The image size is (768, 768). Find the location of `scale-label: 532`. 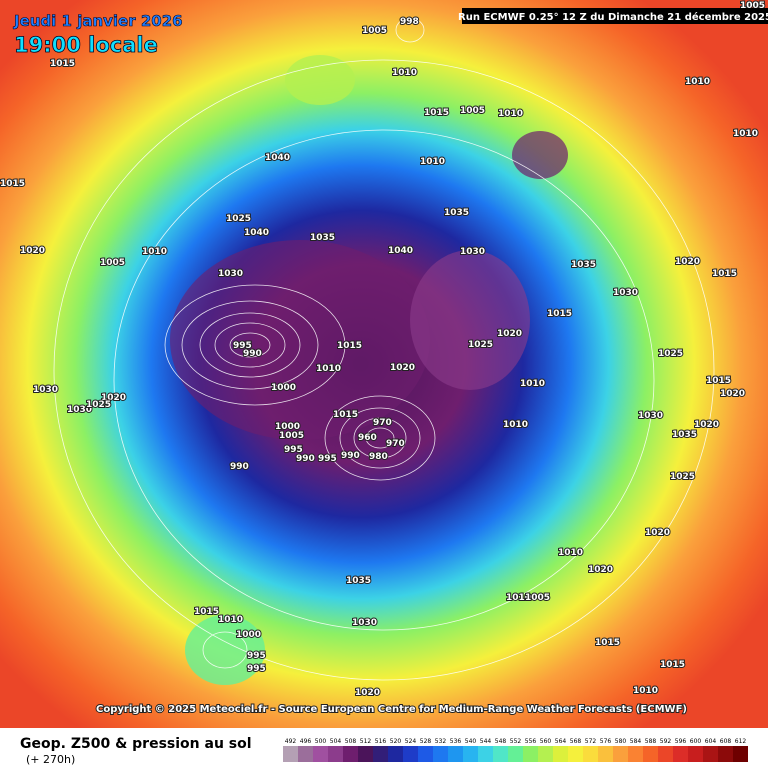

scale-label: 532 is located at coordinates (441, 741).